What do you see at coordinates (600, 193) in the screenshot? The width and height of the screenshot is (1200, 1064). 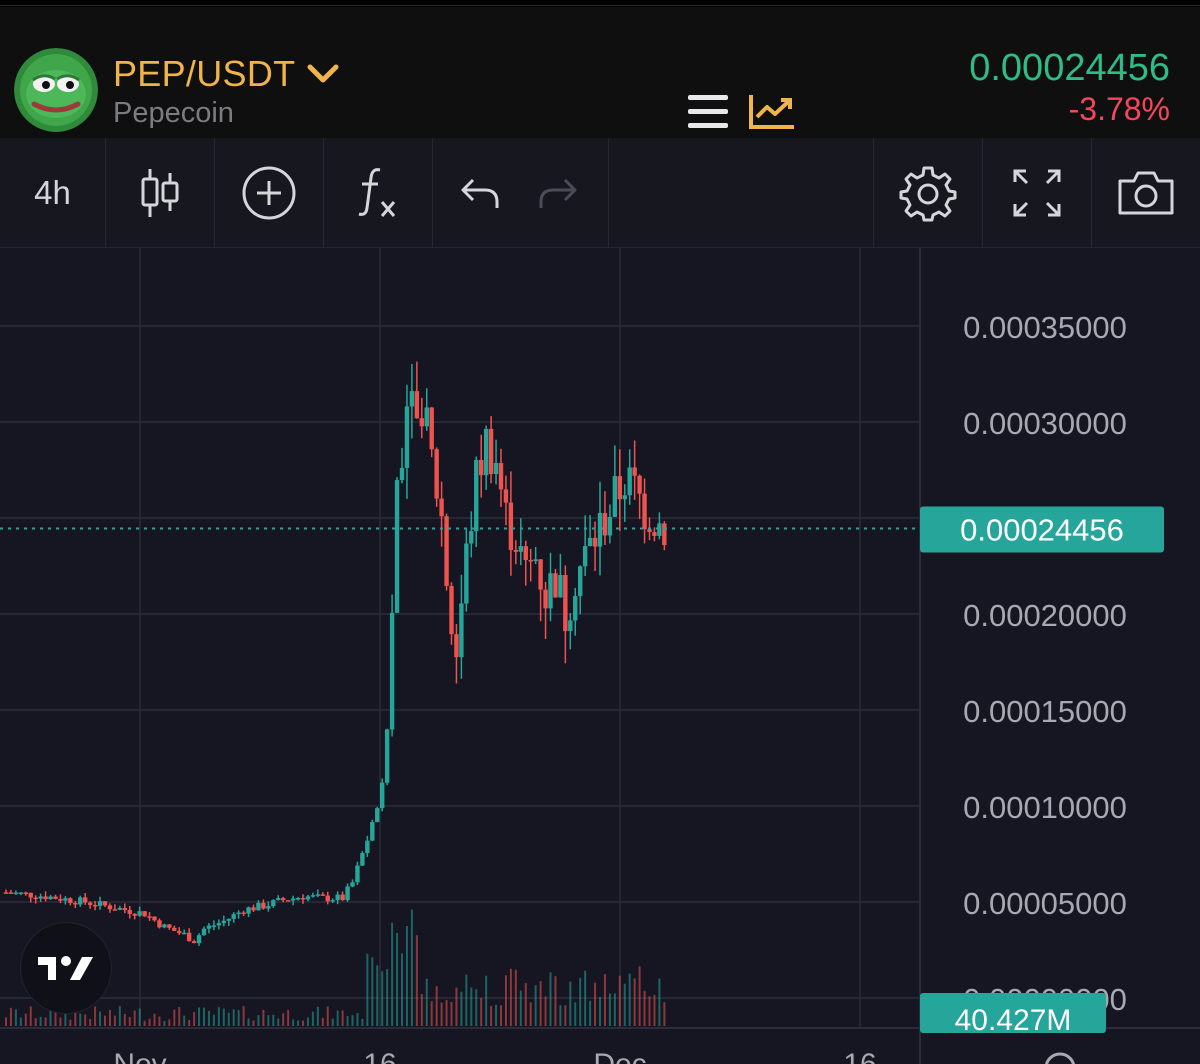 I see `chart-toolbar: 4h` at bounding box center [600, 193].